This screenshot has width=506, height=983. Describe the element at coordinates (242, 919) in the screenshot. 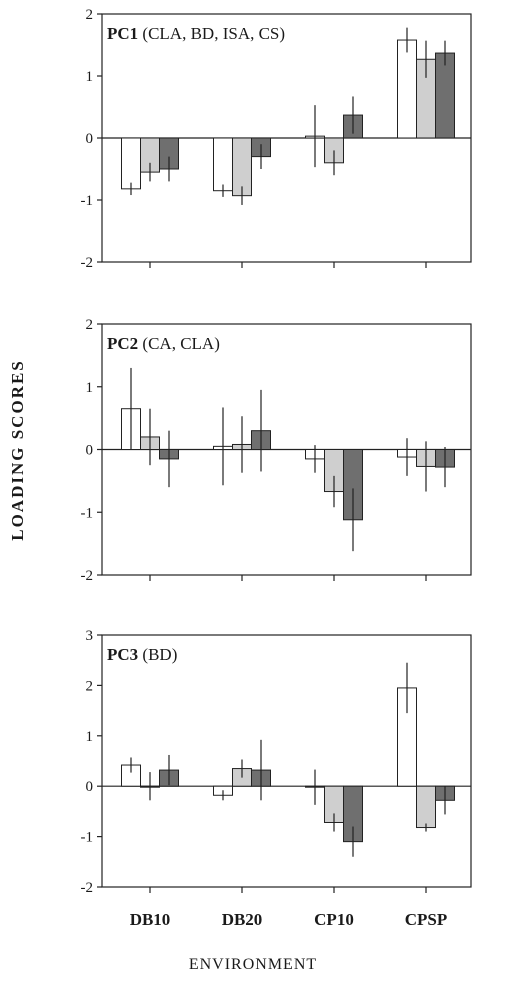

I see `category-label: DB20` at that location.